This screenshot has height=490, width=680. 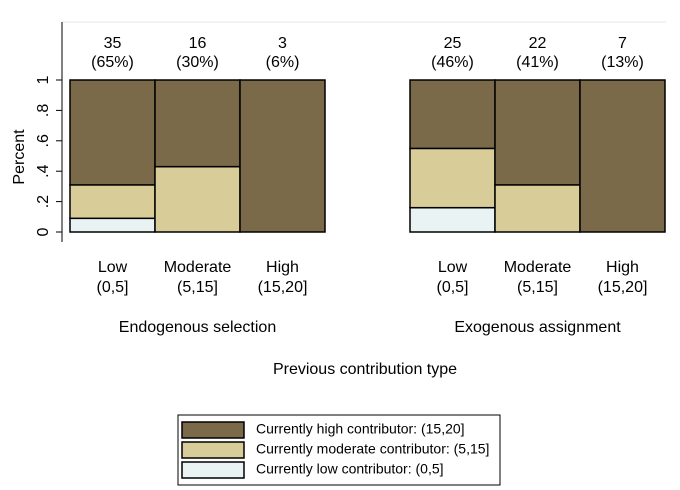 I want to click on y-tick-label: .2, so click(x=43, y=201).